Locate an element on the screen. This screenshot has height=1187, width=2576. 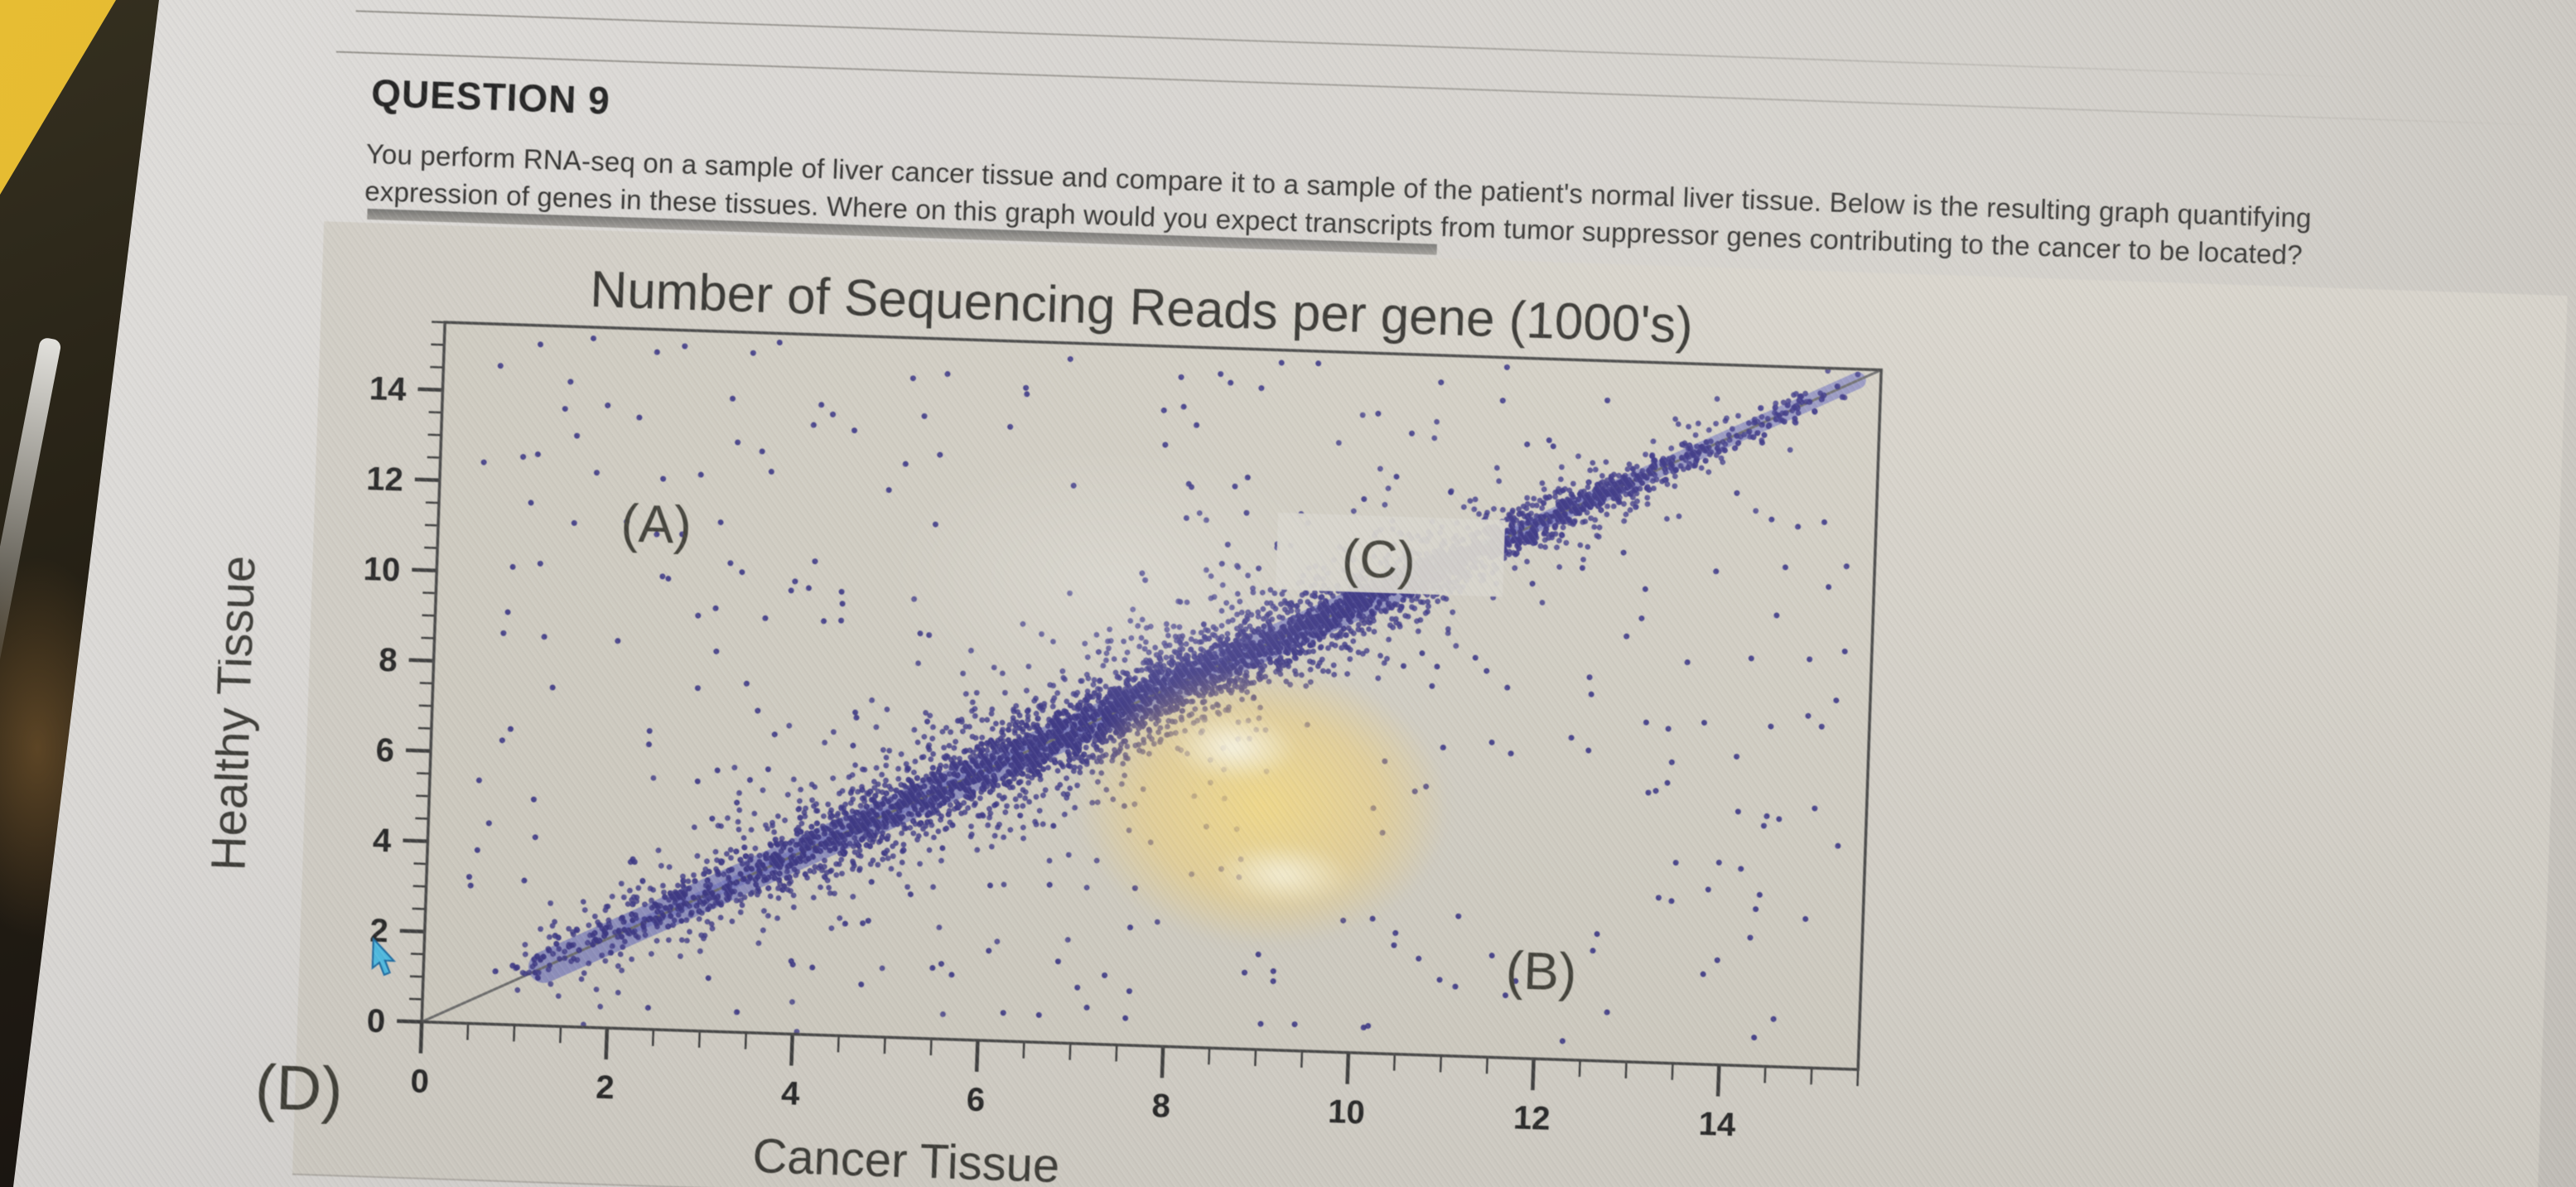
top-divider is located at coordinates (1361, 45).